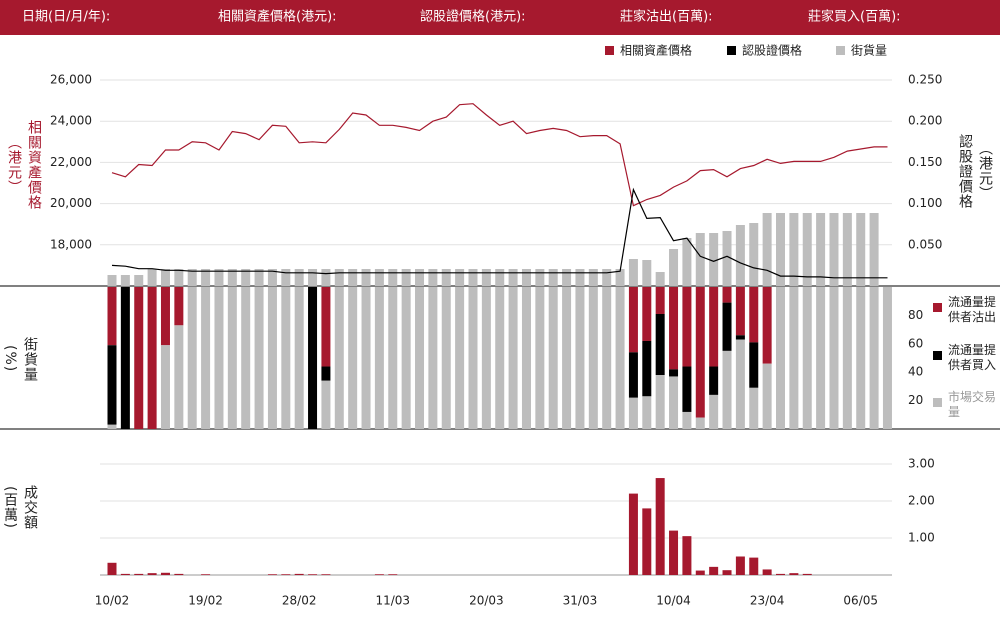  Describe the element at coordinates (71, 203) in the screenshot. I see `y-tick-label: 20,000` at that location.